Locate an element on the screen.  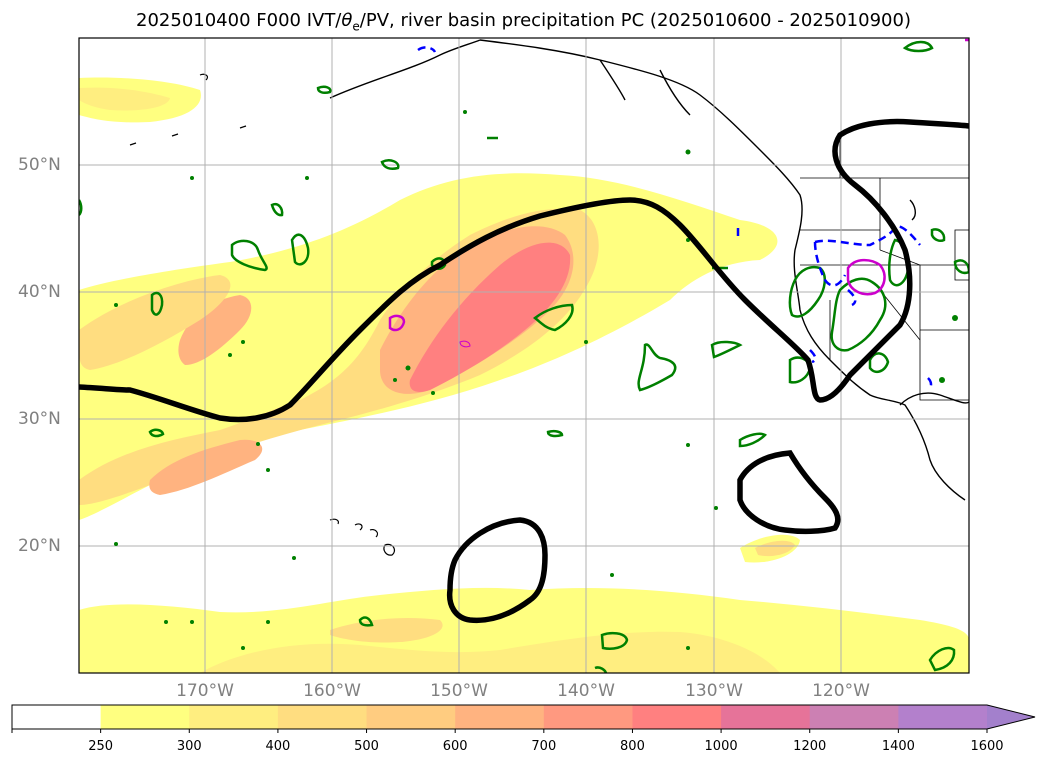
colorbar-label: 1200 is located at coordinates (810, 746).